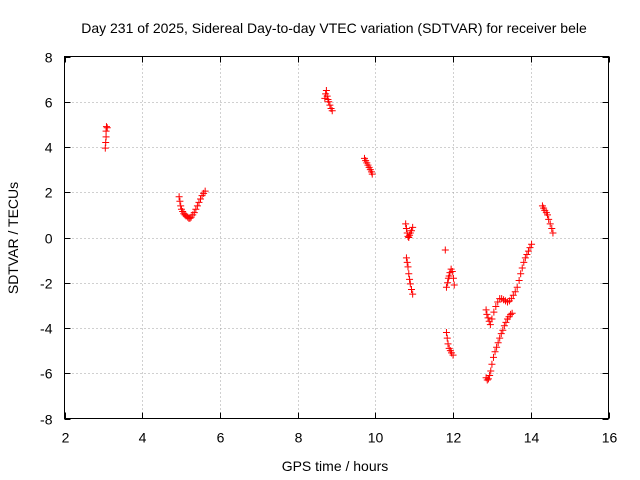  What do you see at coordinates (66, 438) in the screenshot?
I see `x-tick-label: 2` at bounding box center [66, 438].